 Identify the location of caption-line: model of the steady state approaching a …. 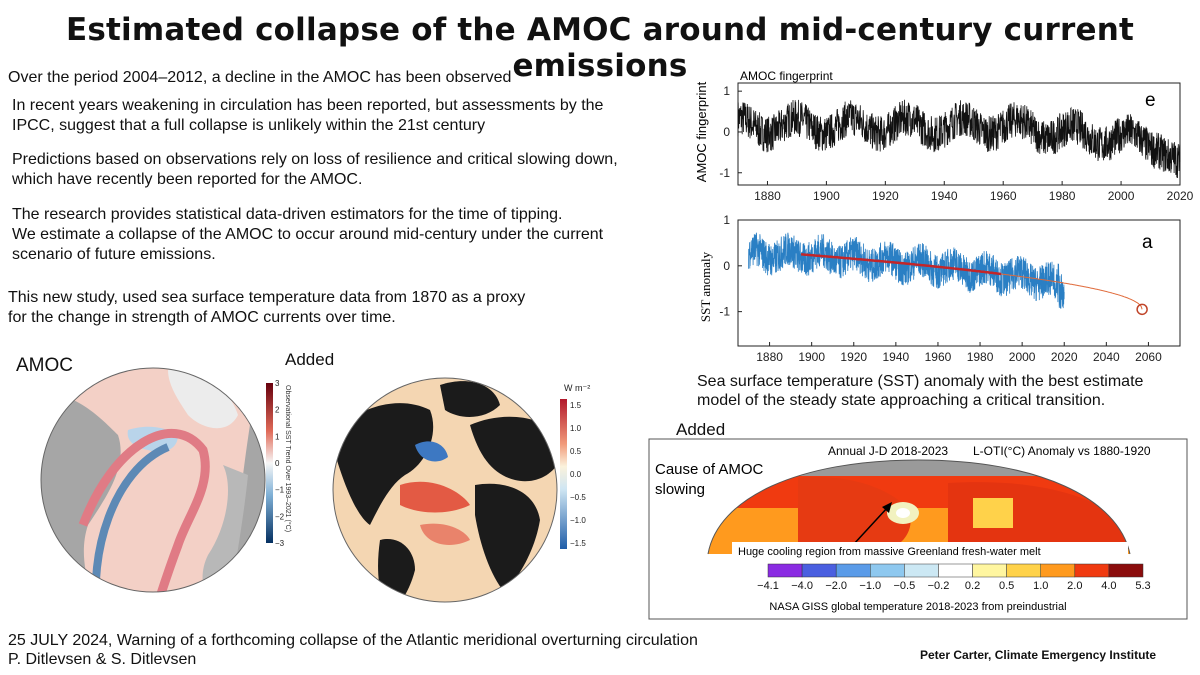
(901, 400).